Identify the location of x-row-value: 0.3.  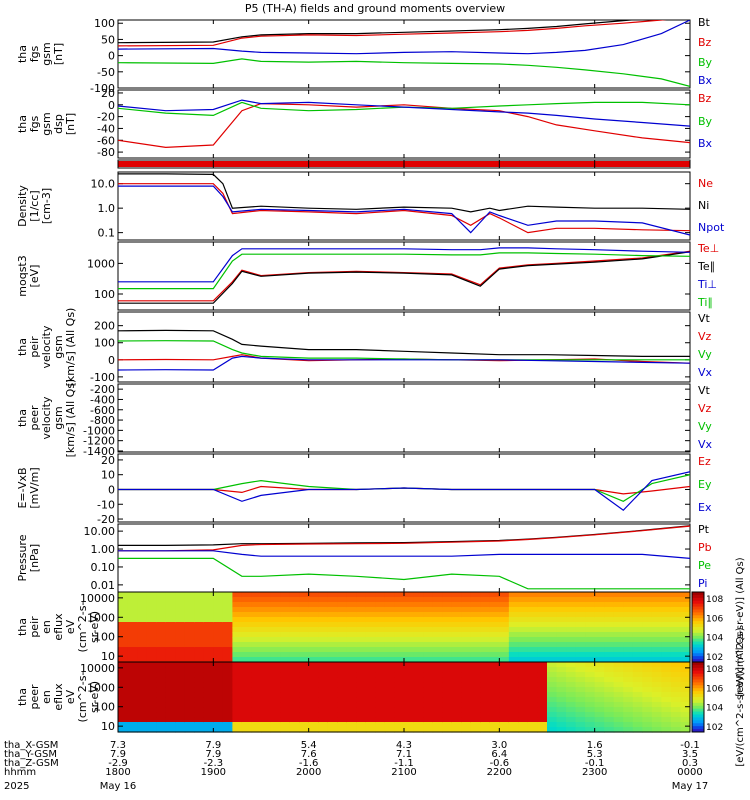
(690, 763).